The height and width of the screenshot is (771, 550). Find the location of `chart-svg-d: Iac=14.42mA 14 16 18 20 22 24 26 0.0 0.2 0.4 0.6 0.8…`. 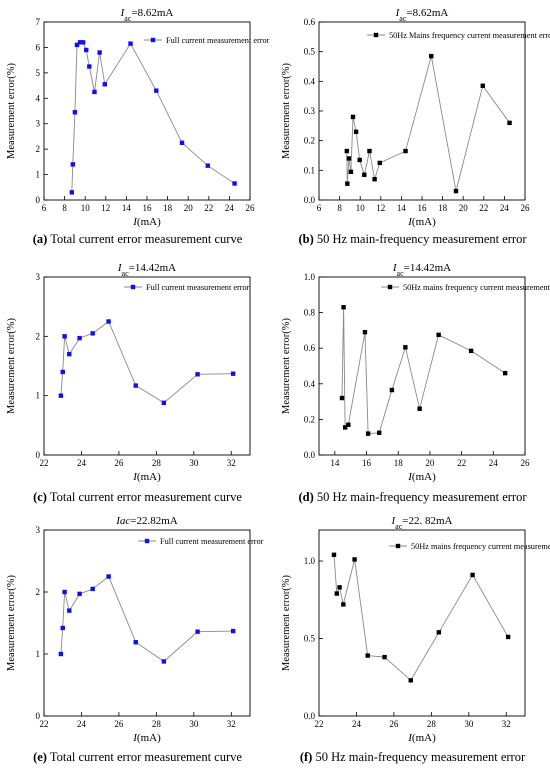

chart-svg-d: Iac=14.42mA 14 16 18 20 22 24 26 0.0 0.2 0.4 0.6 0.8… is located at coordinates (415, 372).